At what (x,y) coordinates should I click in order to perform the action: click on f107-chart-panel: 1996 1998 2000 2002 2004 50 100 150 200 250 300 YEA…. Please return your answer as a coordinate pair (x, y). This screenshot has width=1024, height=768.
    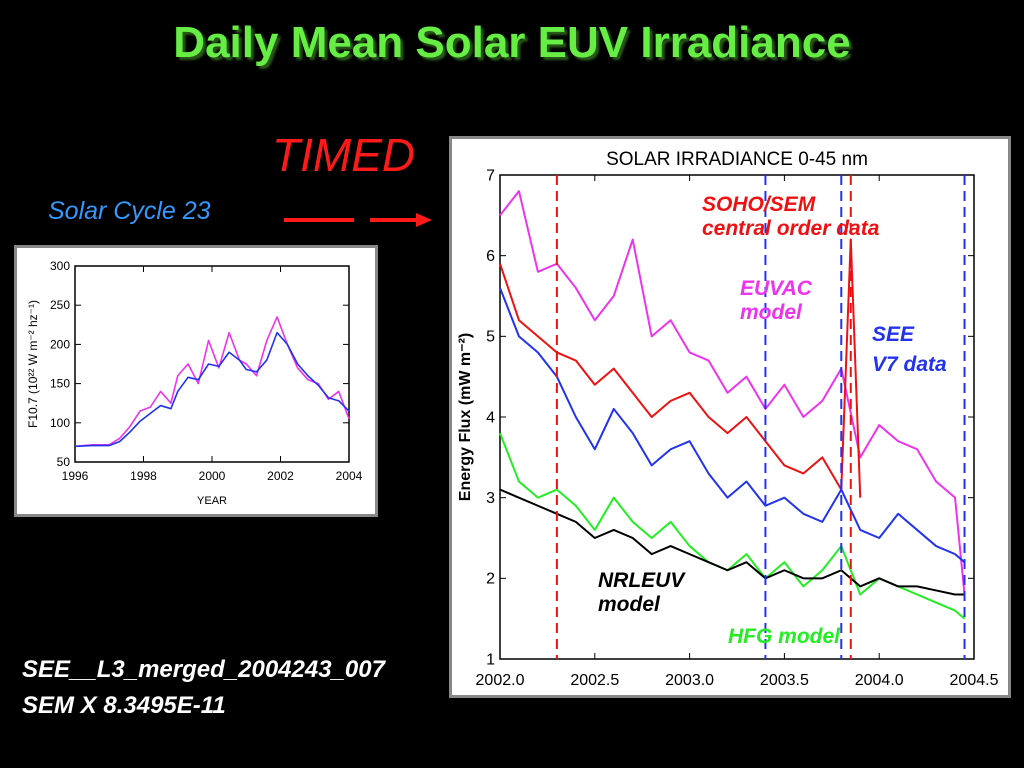
    Looking at the image, I should click on (196, 381).